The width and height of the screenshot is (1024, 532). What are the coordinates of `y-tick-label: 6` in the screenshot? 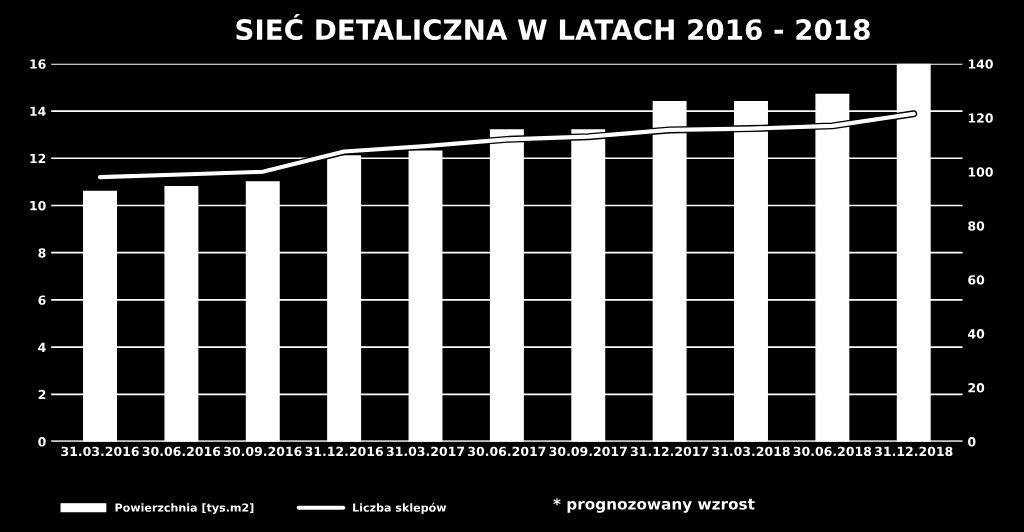 It's located at (42, 300).